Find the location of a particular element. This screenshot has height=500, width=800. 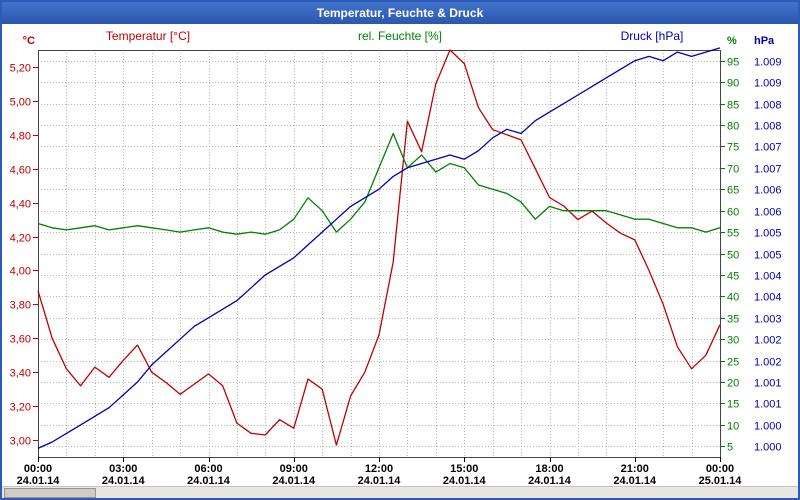

pressure-tick-label: 1.003 is located at coordinates (768, 320).